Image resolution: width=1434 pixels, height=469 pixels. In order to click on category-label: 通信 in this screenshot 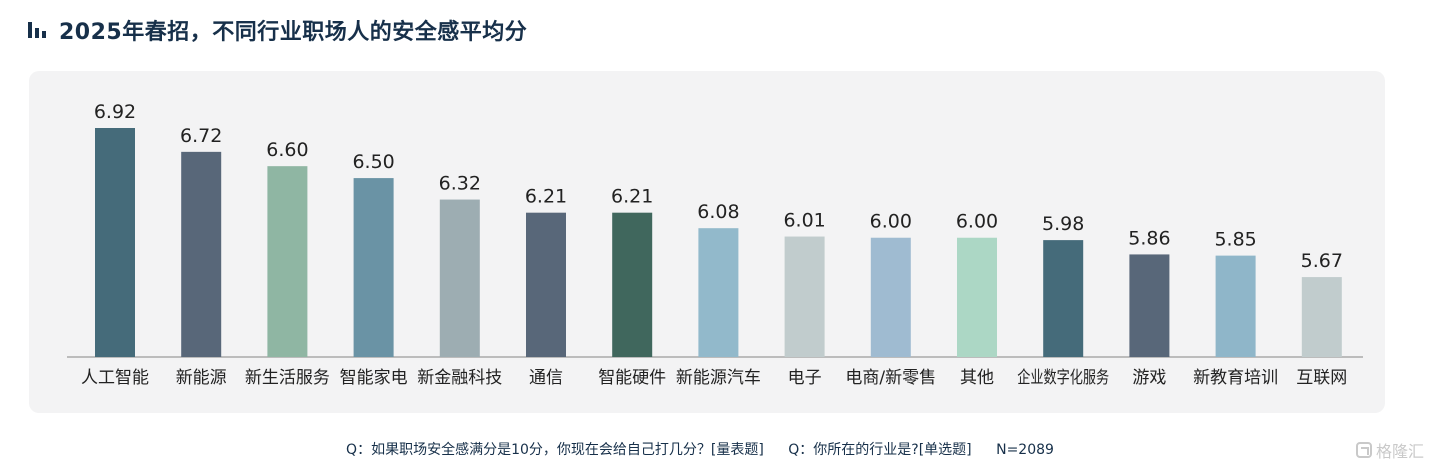, I will do `click(546, 378)`.